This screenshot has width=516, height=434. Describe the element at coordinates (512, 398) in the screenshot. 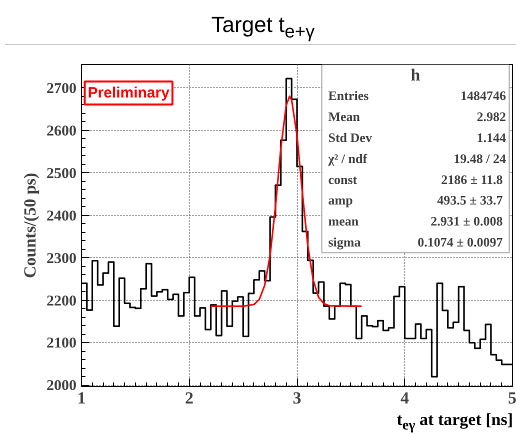

I see `x-tick-label: 5` at that location.